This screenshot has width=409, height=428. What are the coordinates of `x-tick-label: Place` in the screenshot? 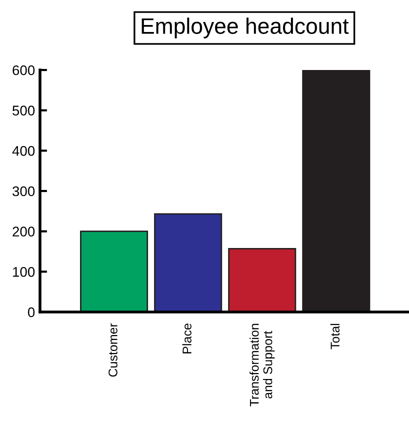 It's located at (187, 339).